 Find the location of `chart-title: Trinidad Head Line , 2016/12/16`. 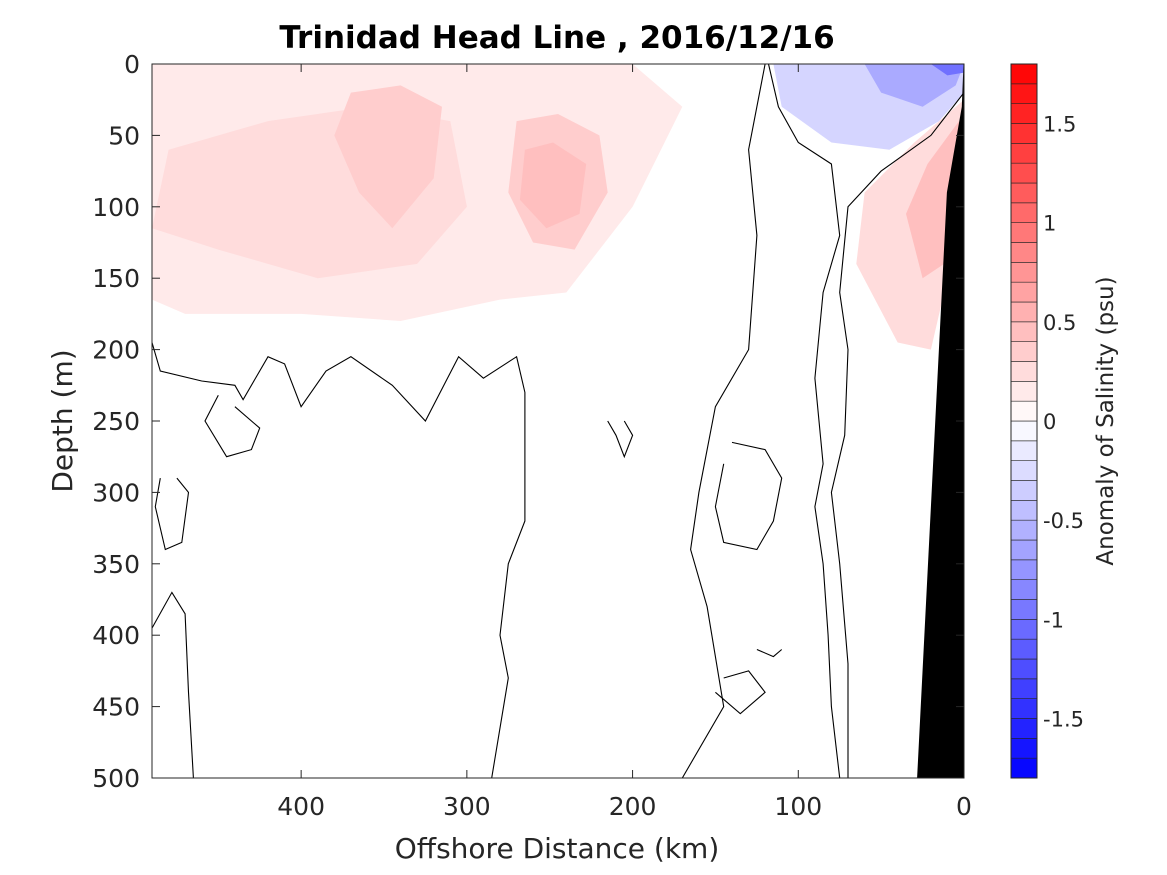

chart-title: Trinidad Head Line , 2016/12/16 is located at coordinates (556, 38).